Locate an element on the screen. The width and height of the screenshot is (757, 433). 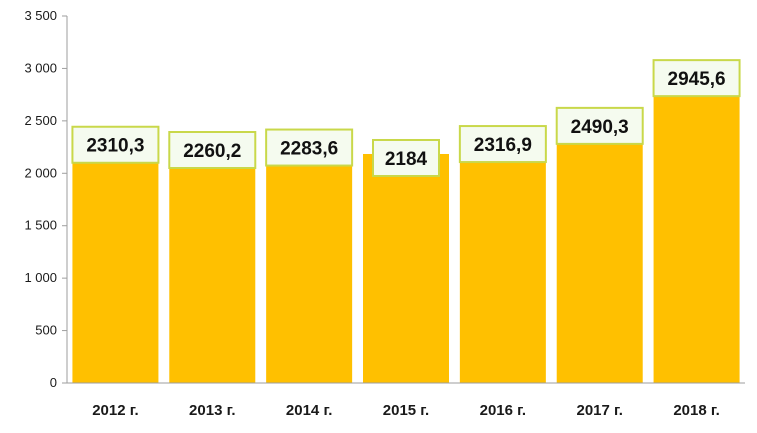
data-label: 2316,9 is located at coordinates (503, 145).